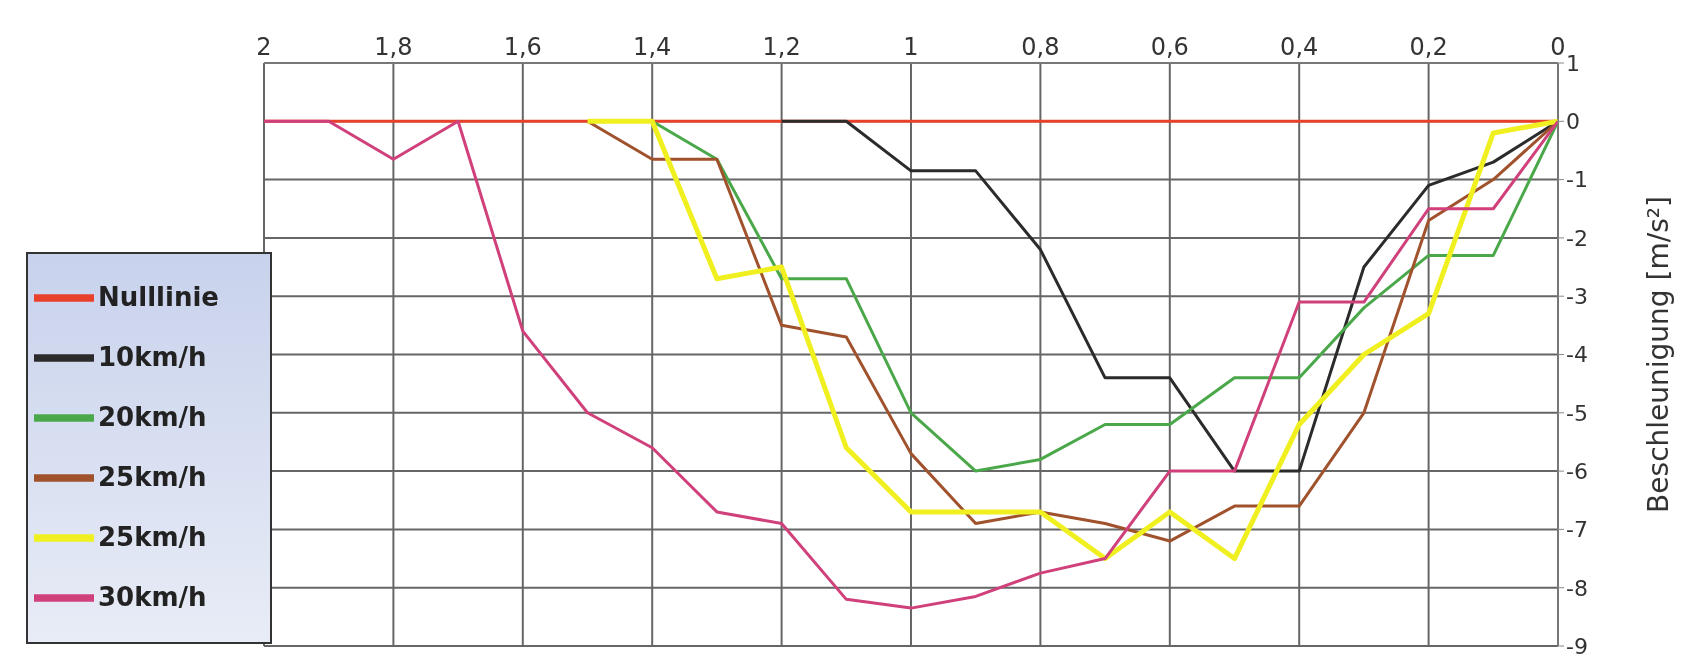  Describe the element at coordinates (1299, 47) in the screenshot. I see `x-tick-label: 0,4` at that location.